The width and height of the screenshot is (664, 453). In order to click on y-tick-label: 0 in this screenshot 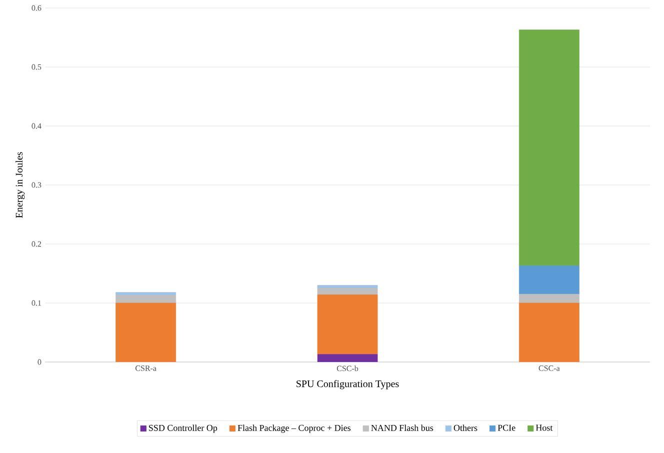, I will do `click(40, 362)`.